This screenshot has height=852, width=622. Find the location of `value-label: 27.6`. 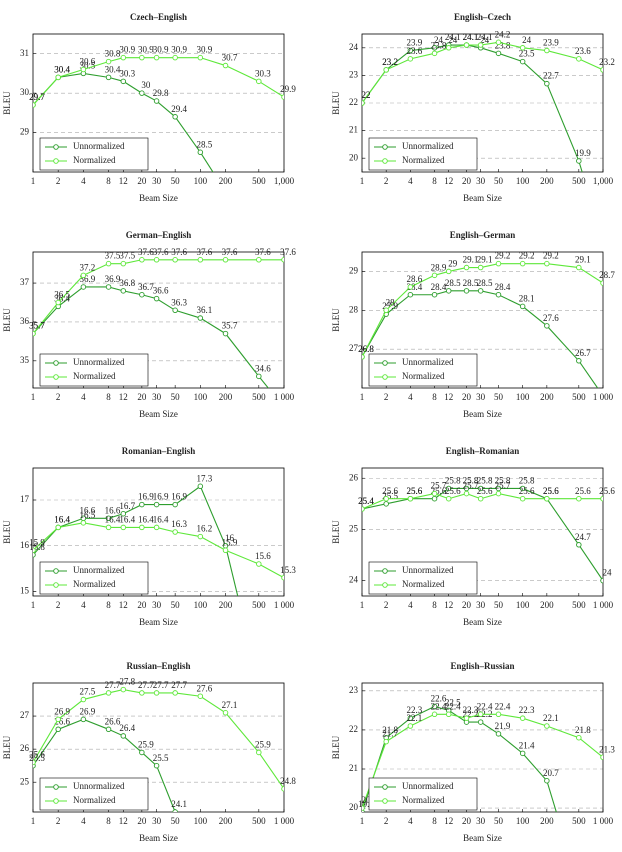

value-label: 27.6 is located at coordinates (204, 688).